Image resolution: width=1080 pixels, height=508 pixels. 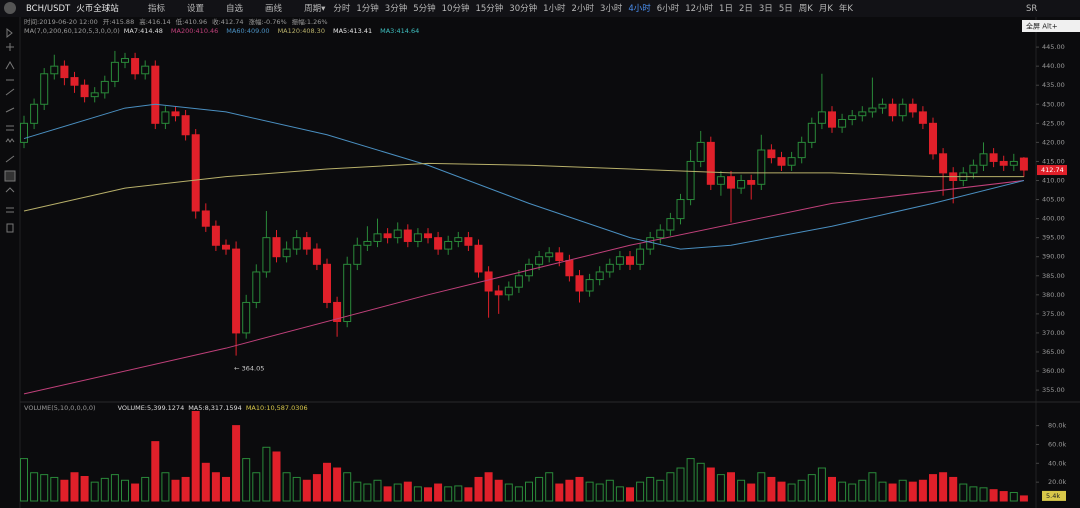 What do you see at coordinates (639, 8) in the screenshot?
I see `period-button: 4小时` at bounding box center [639, 8].